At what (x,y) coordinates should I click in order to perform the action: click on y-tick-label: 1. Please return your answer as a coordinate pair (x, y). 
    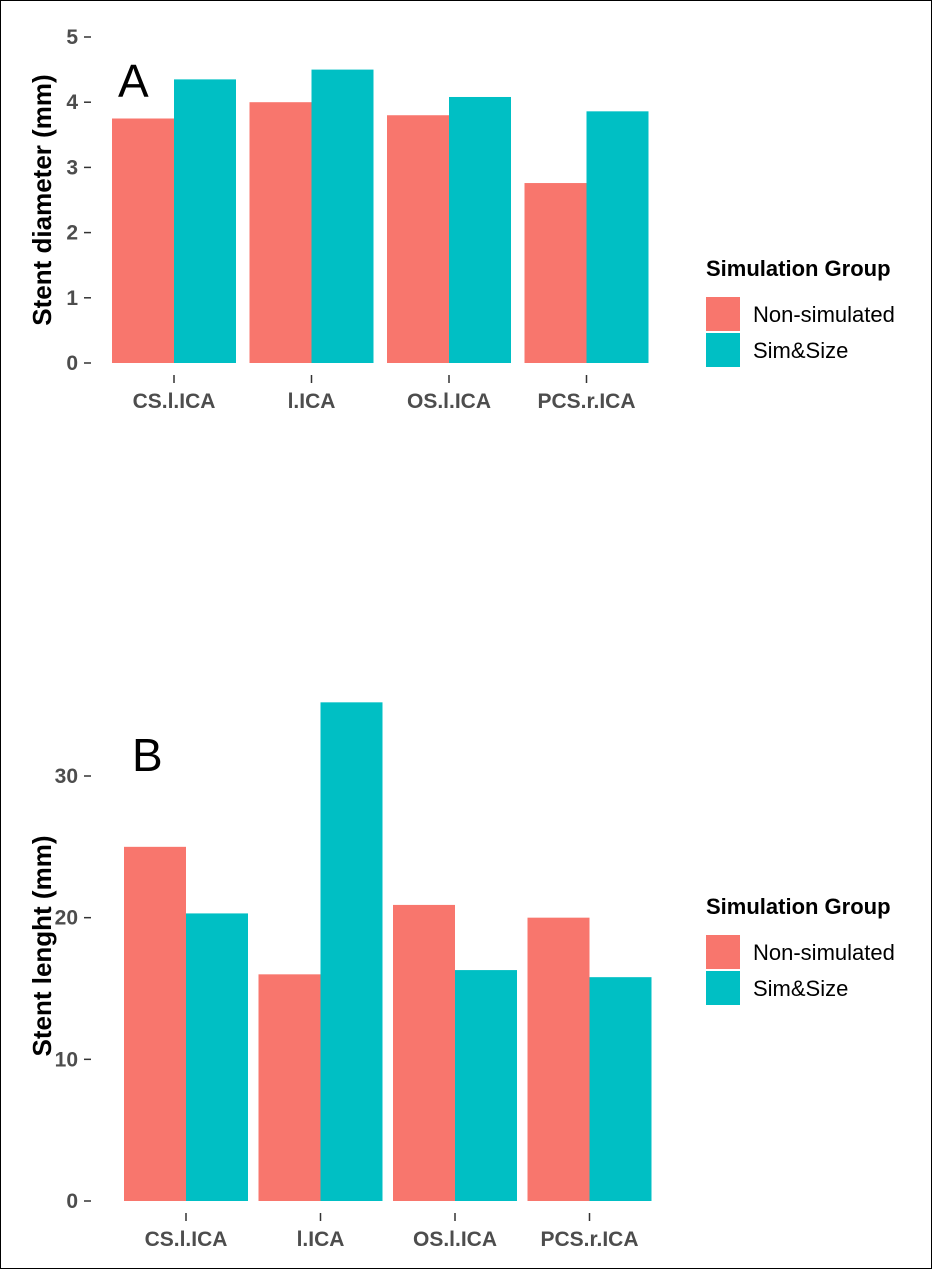
    Looking at the image, I should click on (72, 298).